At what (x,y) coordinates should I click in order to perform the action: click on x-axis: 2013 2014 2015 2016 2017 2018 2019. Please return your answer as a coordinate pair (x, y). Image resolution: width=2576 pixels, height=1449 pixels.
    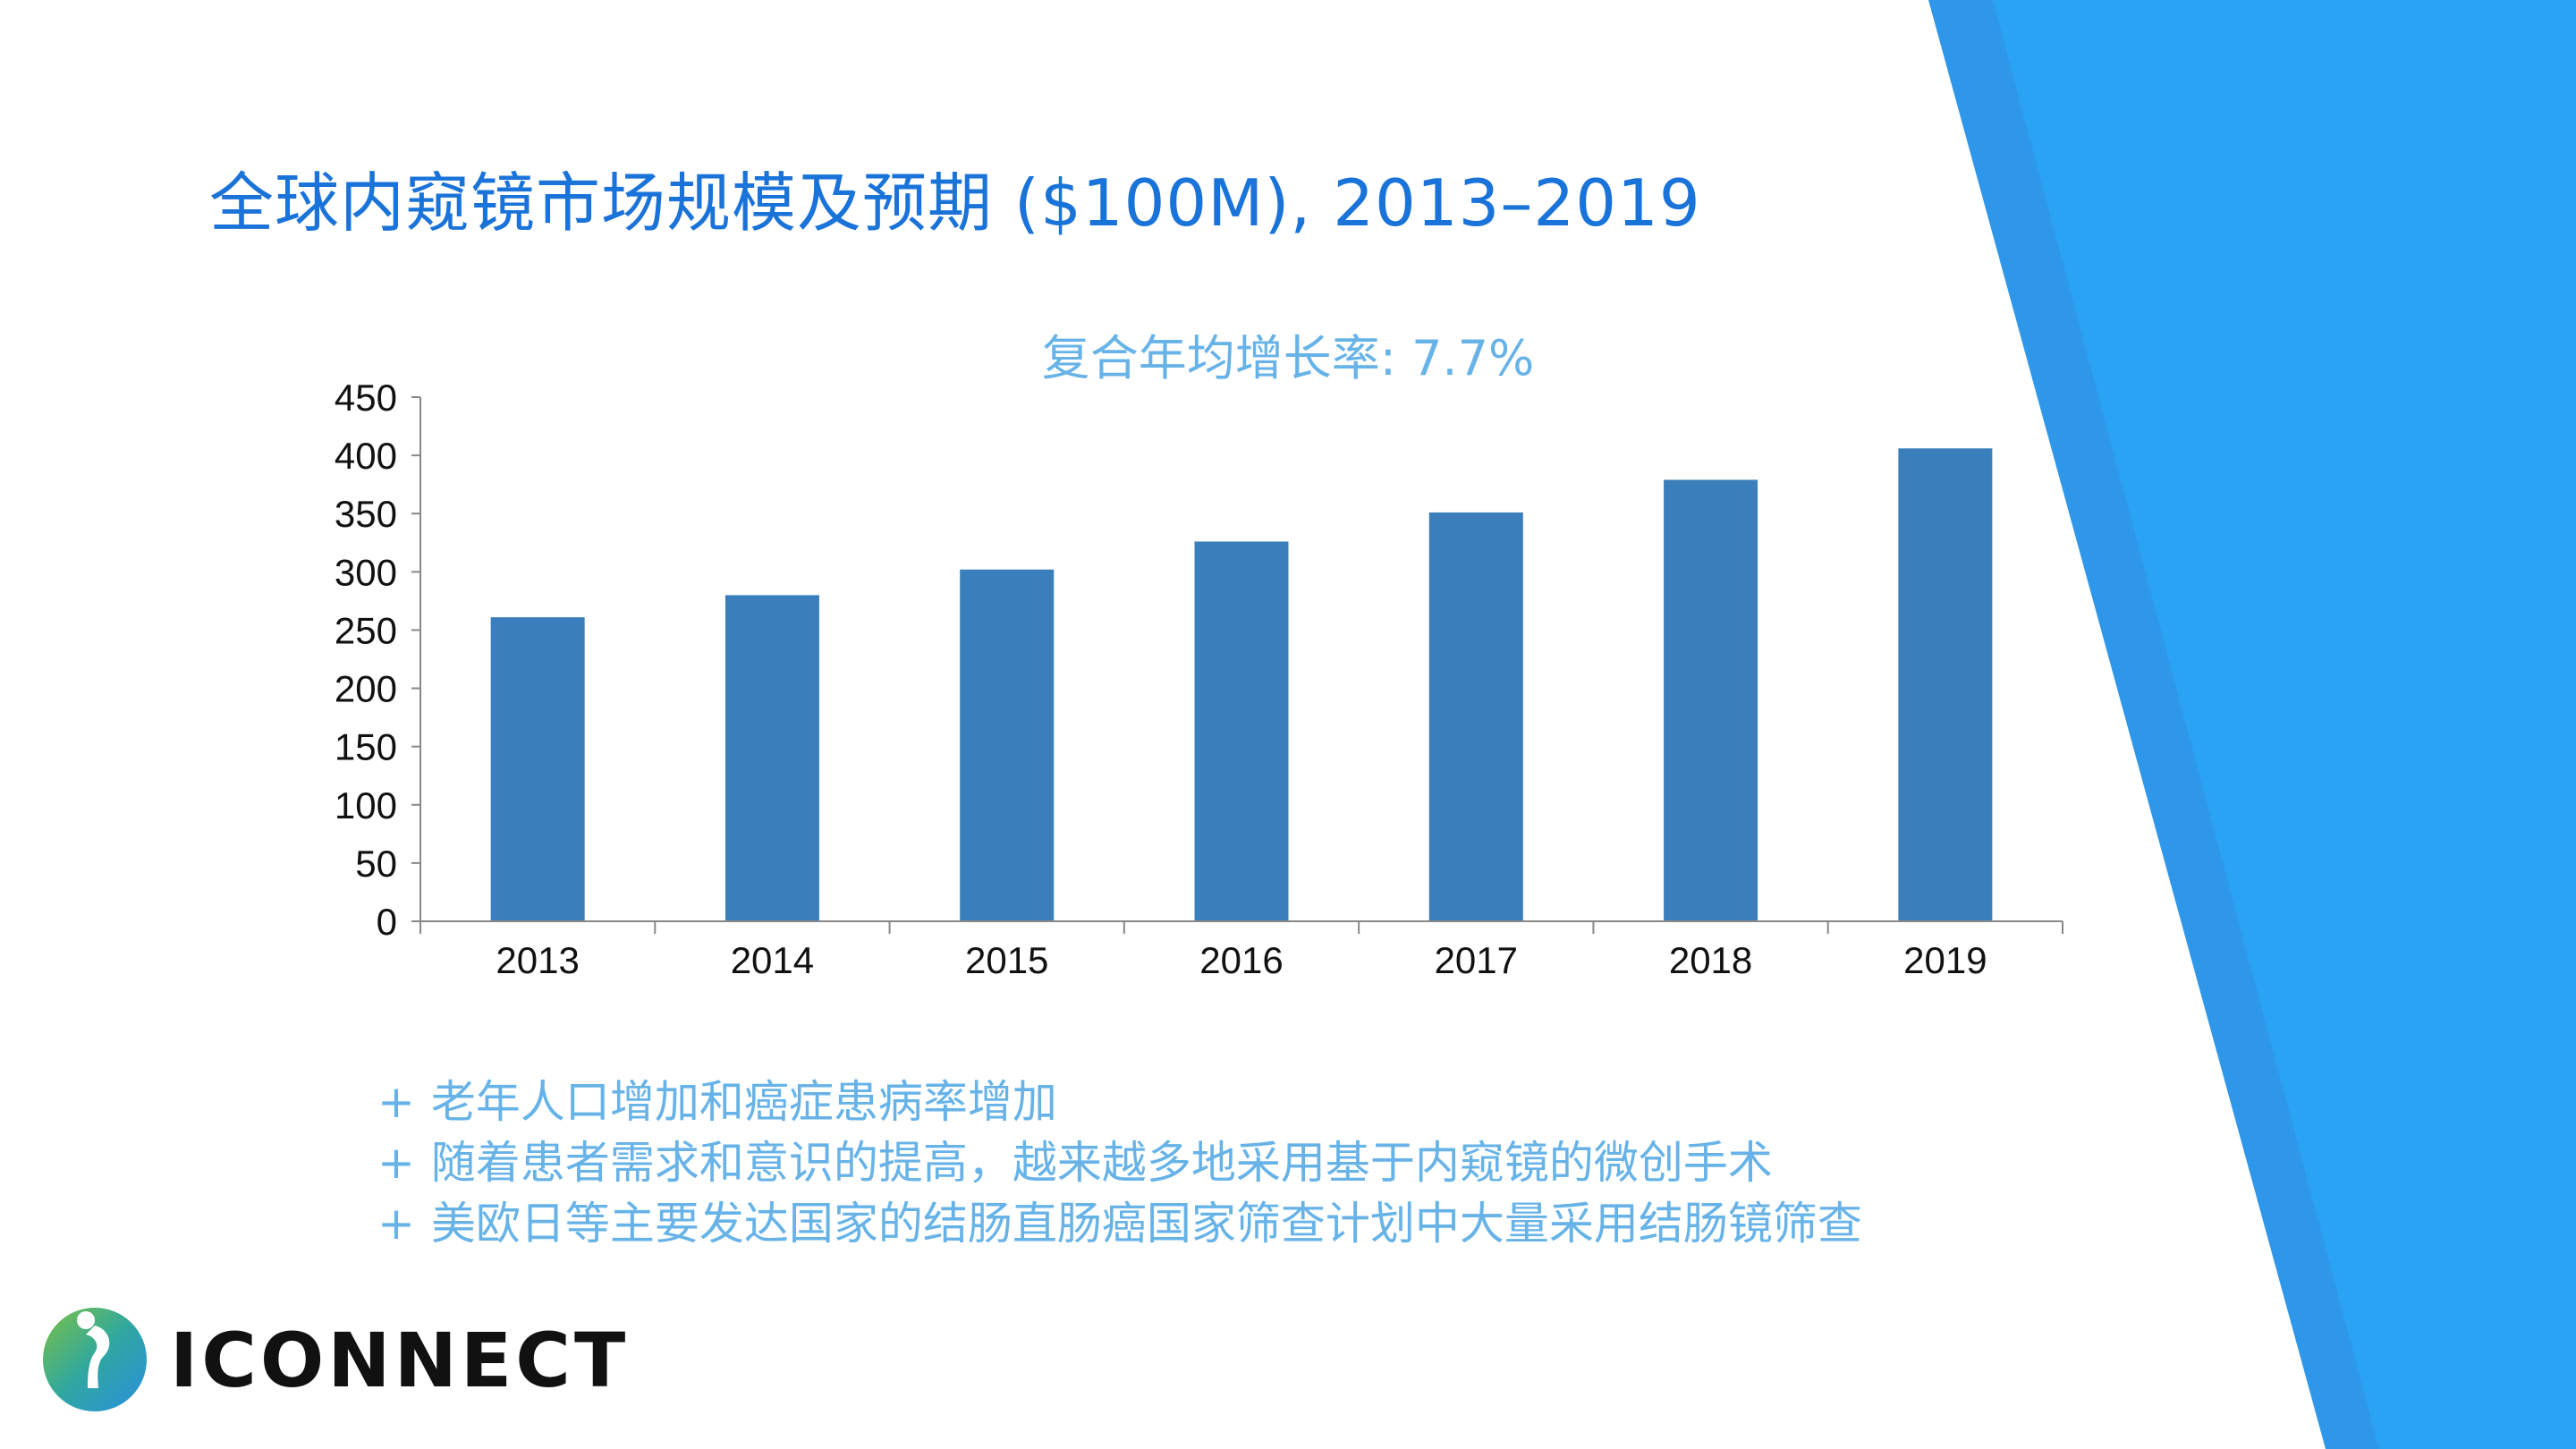
    Looking at the image, I should click on (1241, 950).